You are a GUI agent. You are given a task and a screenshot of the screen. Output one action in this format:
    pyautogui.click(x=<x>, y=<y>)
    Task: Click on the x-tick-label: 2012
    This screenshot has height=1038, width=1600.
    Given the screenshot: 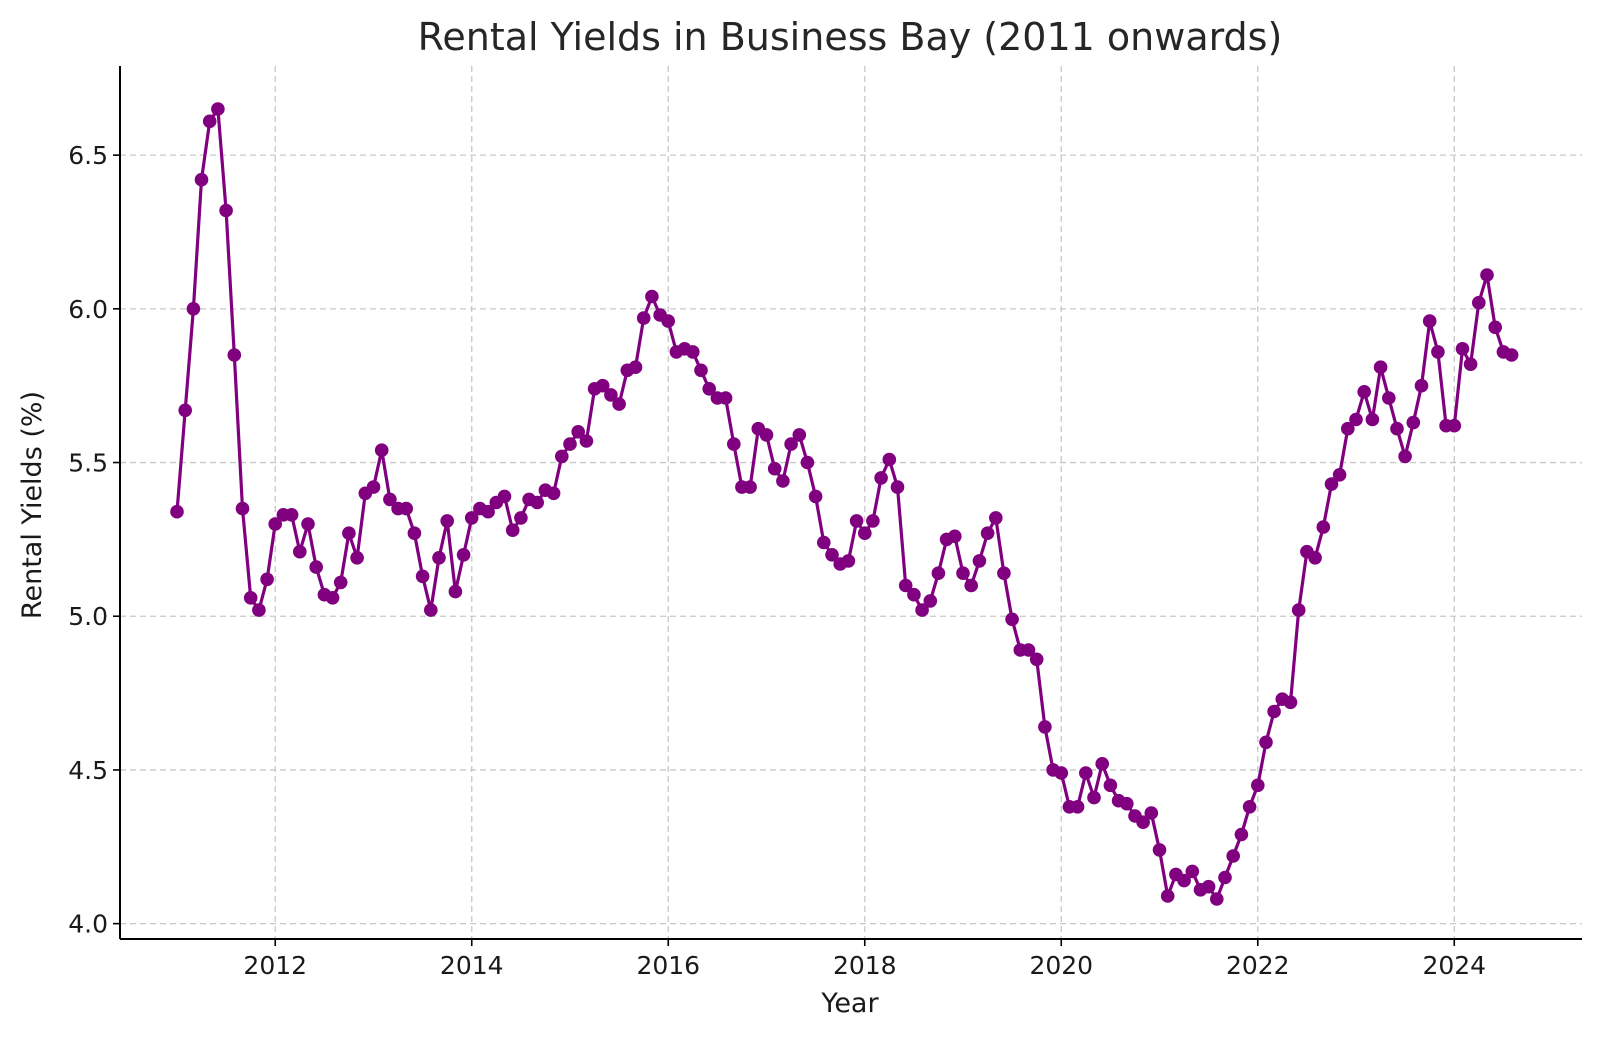 What is the action you would take?
    pyautogui.click(x=275, y=965)
    